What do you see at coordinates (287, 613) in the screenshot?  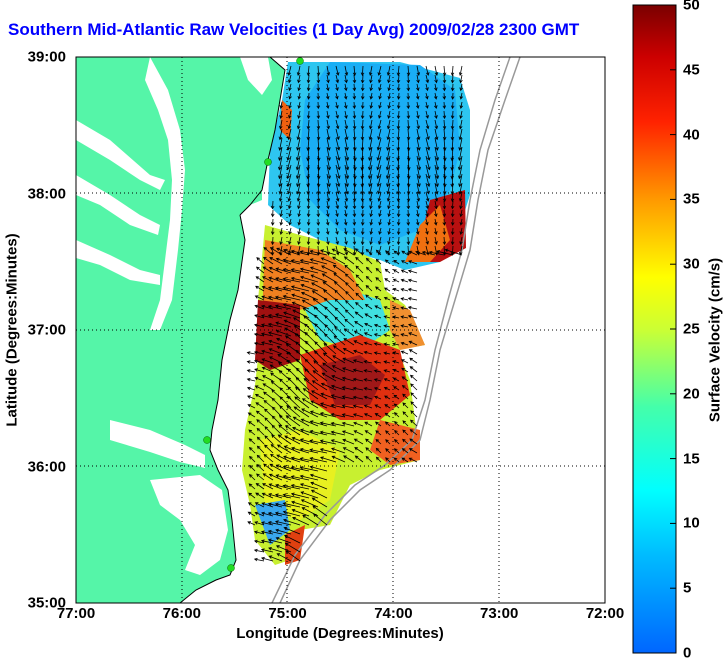 I see `x-tick-label: 75:00` at bounding box center [287, 613].